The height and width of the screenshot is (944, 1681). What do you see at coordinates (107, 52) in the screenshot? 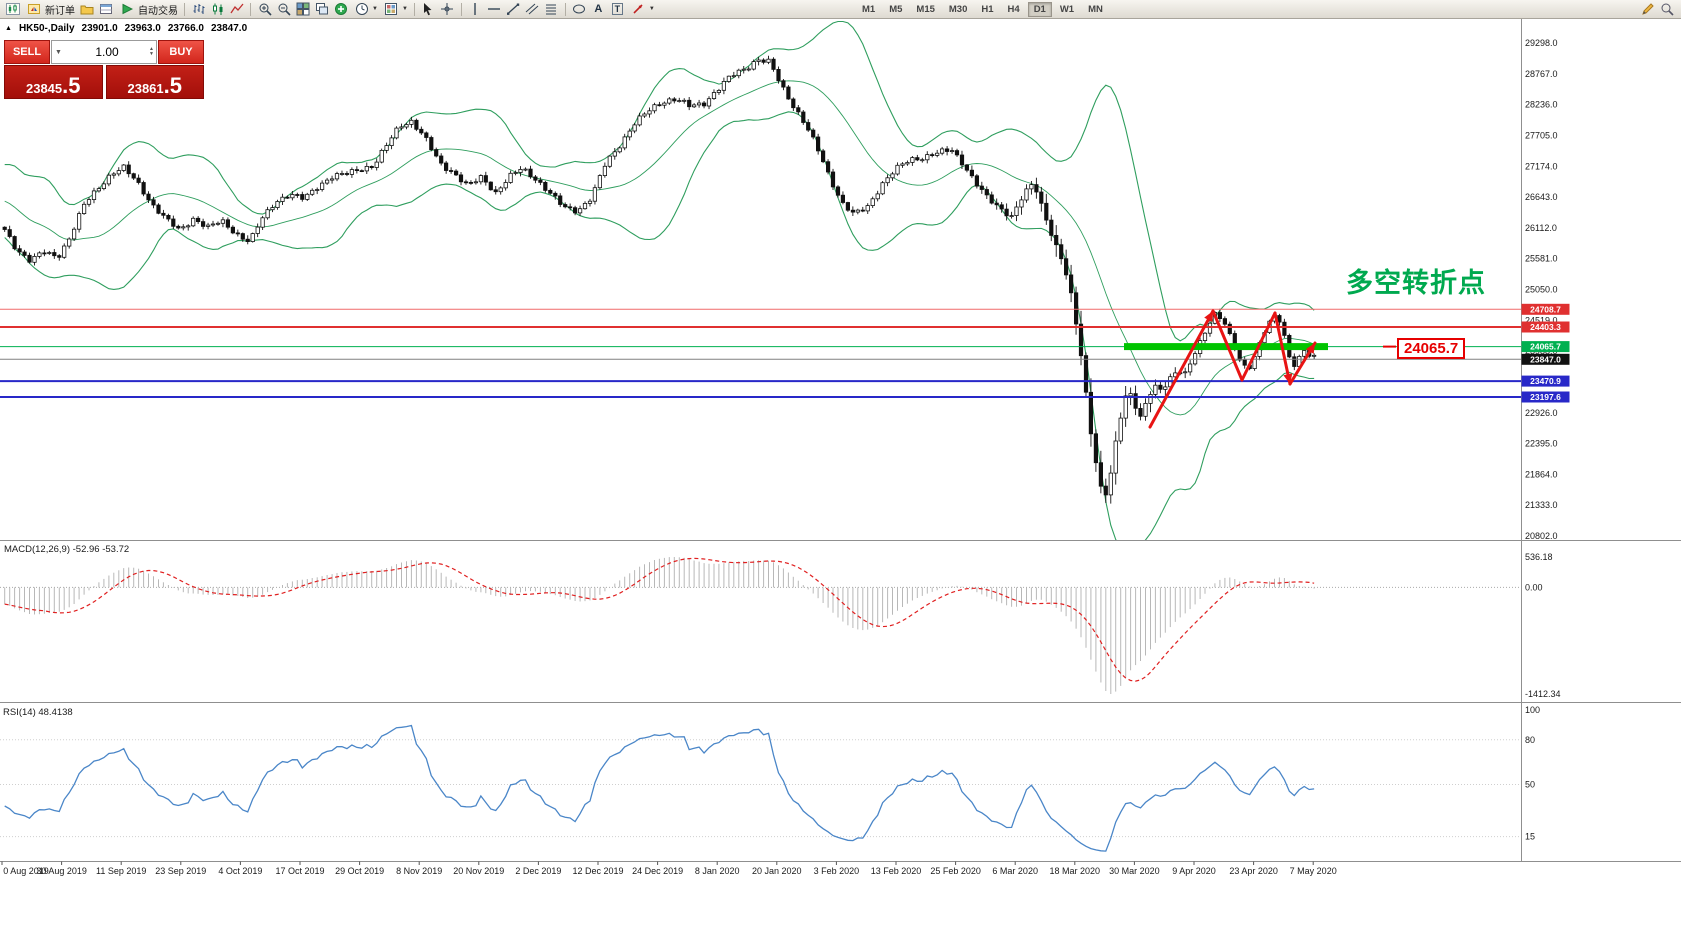
I see `volume-value: 1.00` at bounding box center [107, 52].